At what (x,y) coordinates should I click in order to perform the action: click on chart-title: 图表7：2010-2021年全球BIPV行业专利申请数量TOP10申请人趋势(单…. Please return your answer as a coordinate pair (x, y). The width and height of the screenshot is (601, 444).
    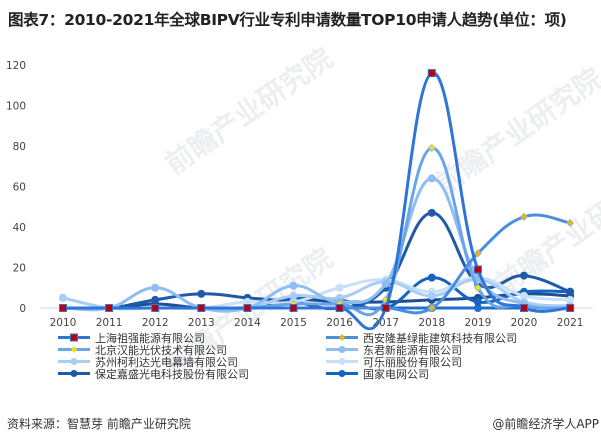
    Looking at the image, I should click on (287, 20).